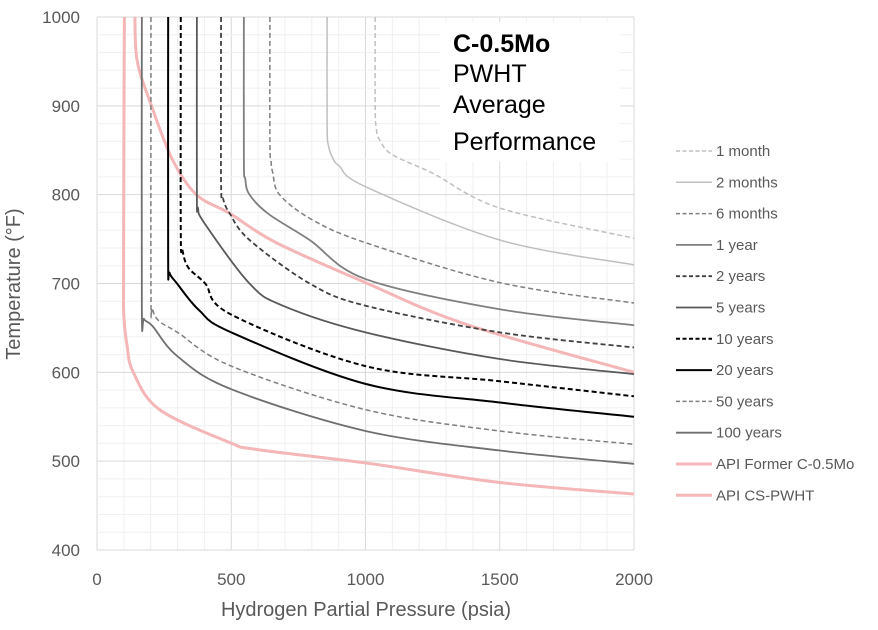 Image resolution: width=878 pixels, height=630 pixels. I want to click on legend-label: 20 years, so click(745, 370).